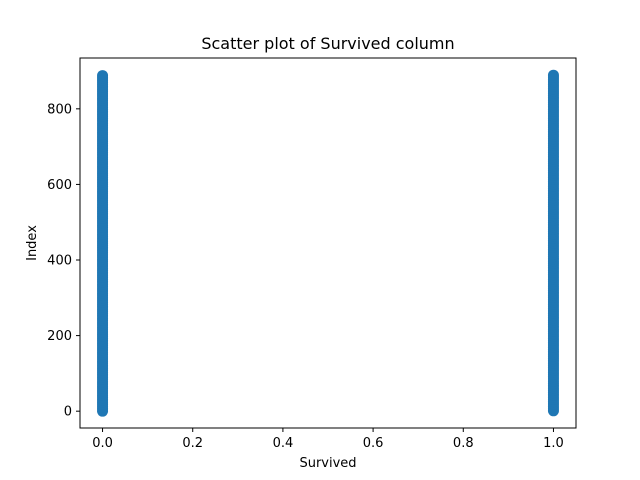 The width and height of the screenshot is (640, 480). I want to click on x-tick-label: 0.2, so click(192, 443).